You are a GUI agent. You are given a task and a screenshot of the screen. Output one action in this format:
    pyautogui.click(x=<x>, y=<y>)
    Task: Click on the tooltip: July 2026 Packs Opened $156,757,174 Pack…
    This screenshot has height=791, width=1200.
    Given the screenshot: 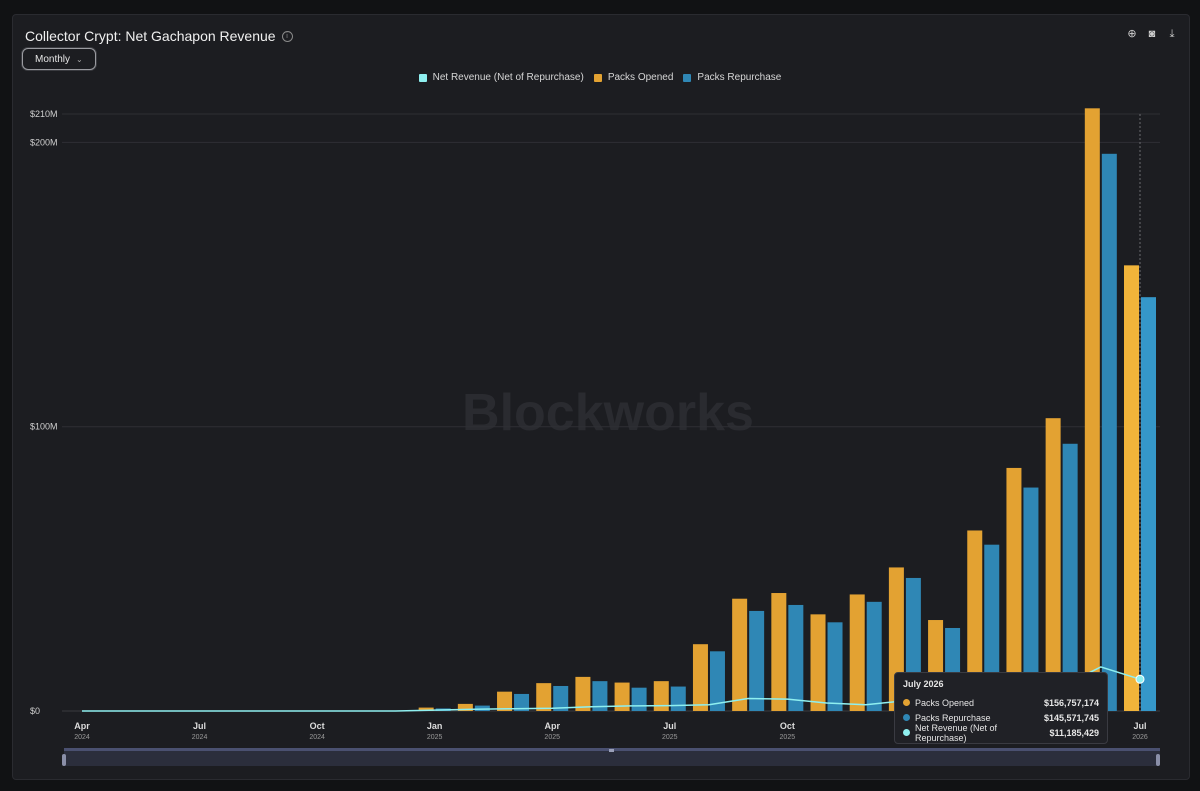 What is the action you would take?
    pyautogui.click(x=1001, y=708)
    